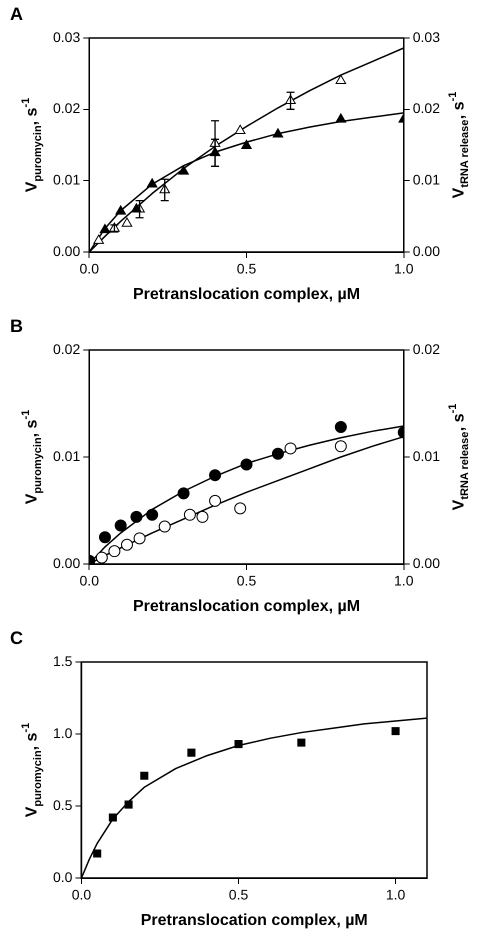  I want to click on y-tick-label: 1.0, so click(62, 732).